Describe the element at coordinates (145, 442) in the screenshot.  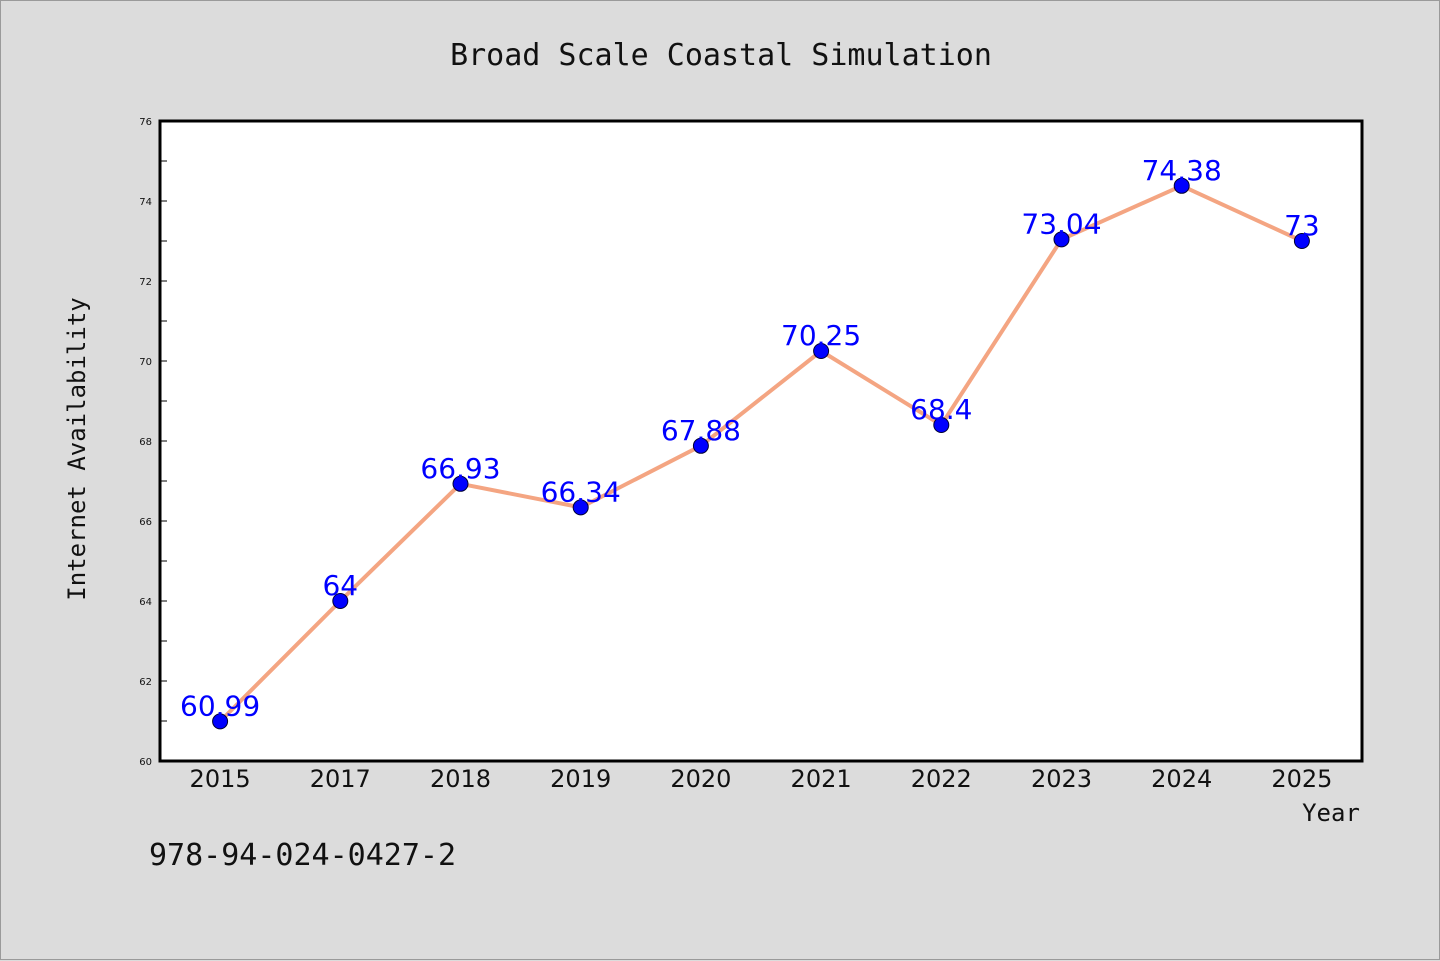
I see `y-tick-label: 68` at that location.